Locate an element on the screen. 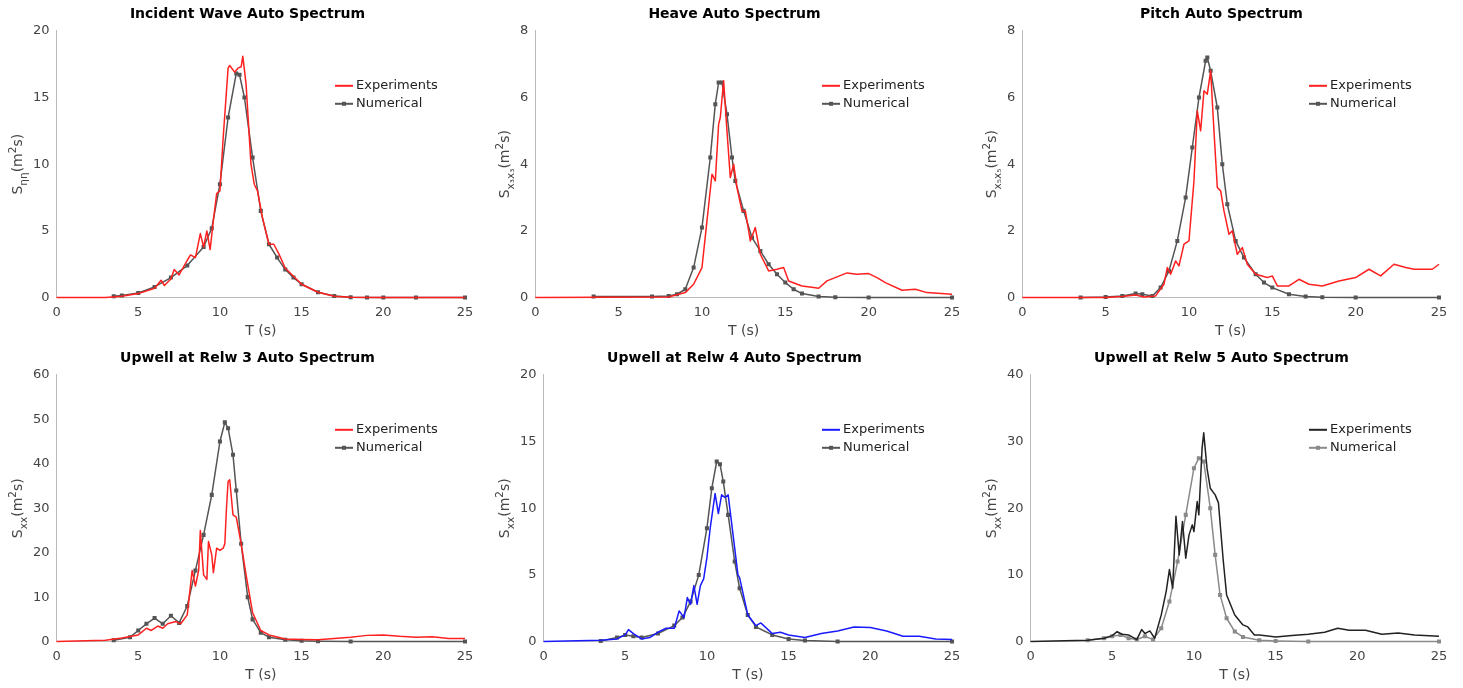 Image resolution: width=1463 pixels, height=688 pixels. chart-title: Incident Wave Auto Spectrum is located at coordinates (247, 13).